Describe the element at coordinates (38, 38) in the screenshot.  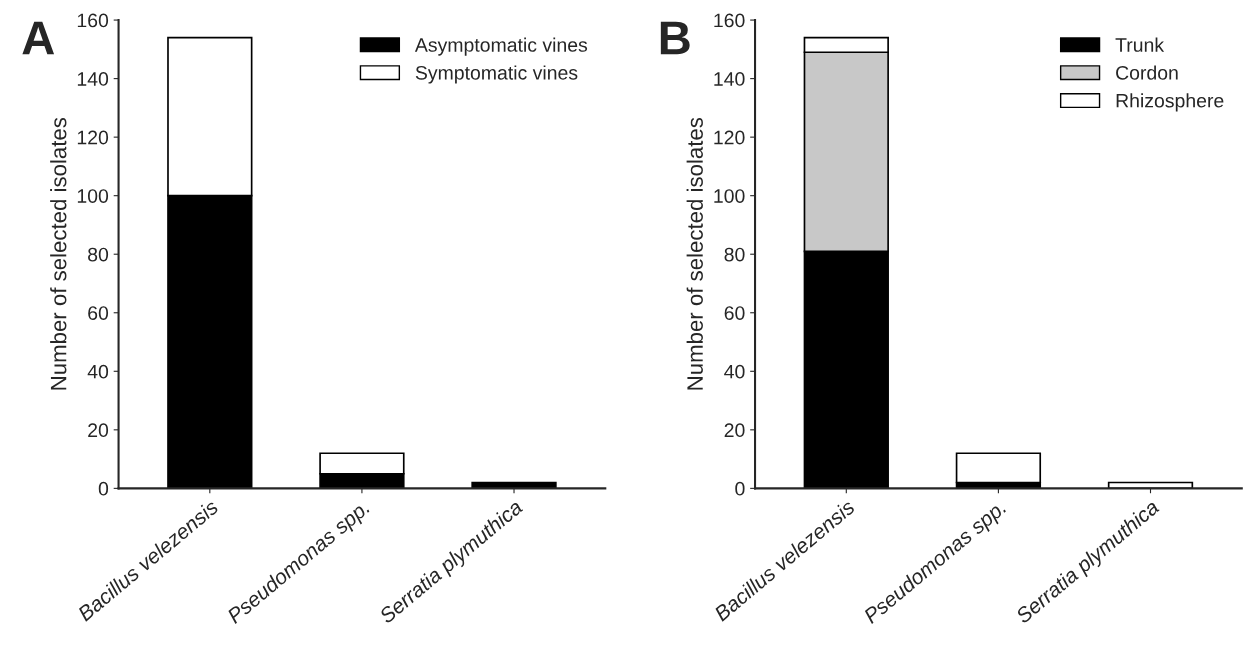
I see `text: A` at that location.